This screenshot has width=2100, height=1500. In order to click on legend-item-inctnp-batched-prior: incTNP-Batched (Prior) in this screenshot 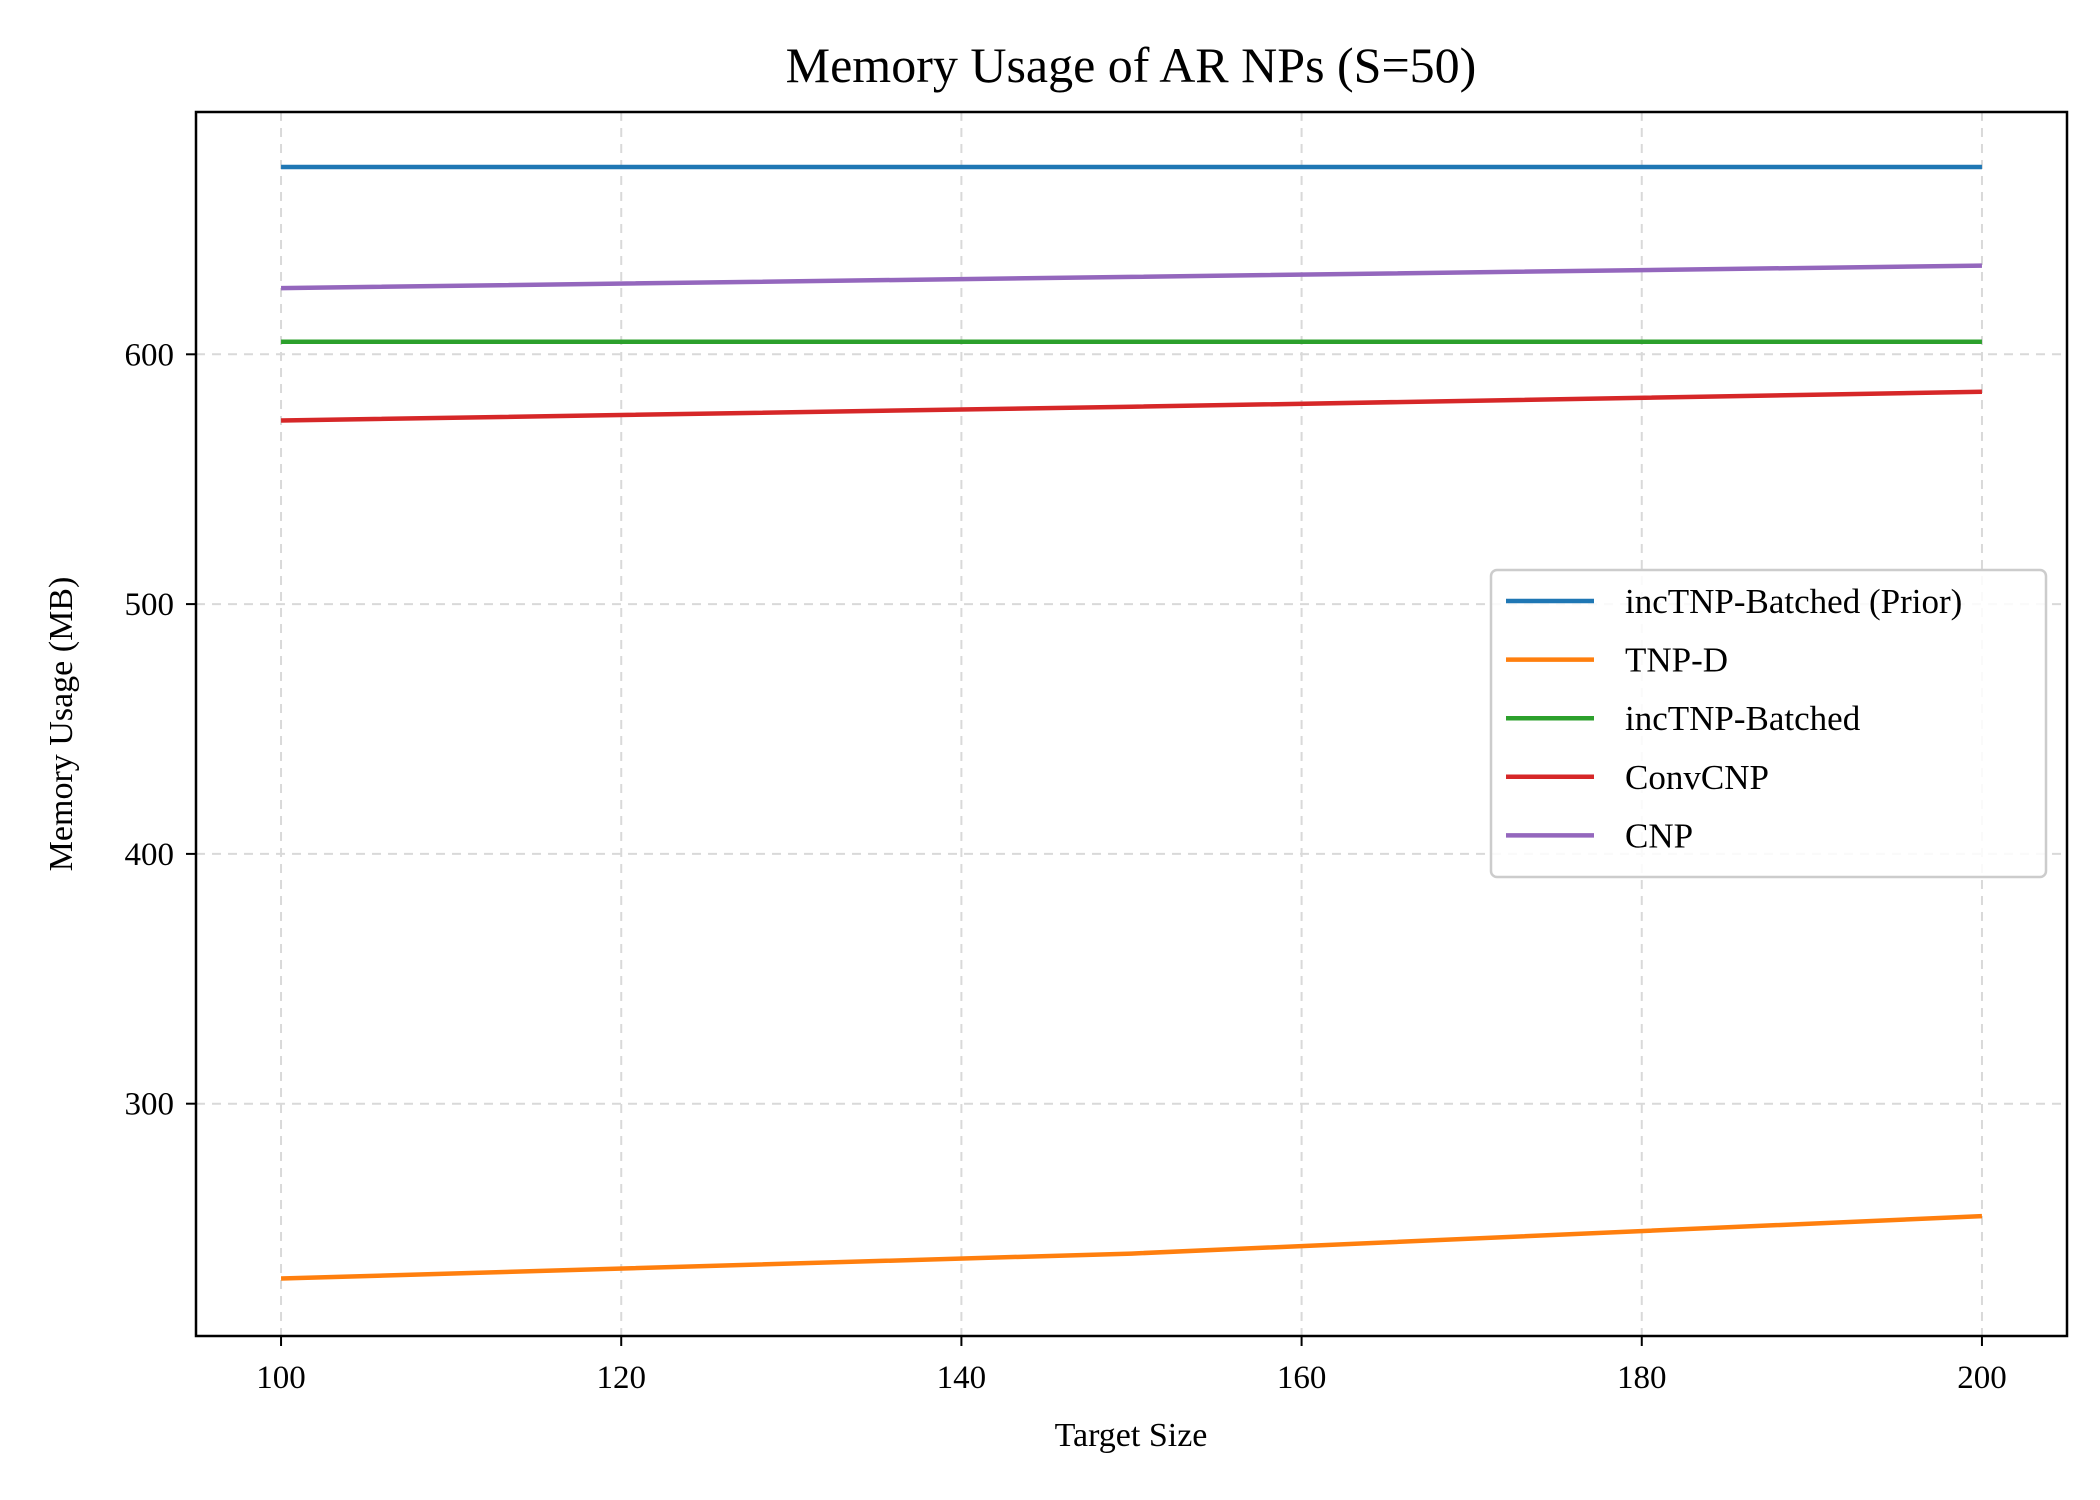, I will do `click(1734, 601)`.